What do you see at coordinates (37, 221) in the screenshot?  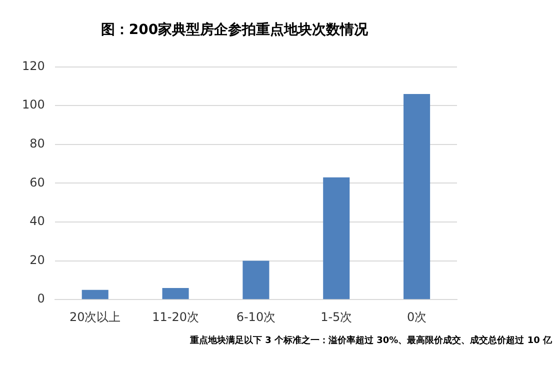 I see `y-tick-label: 40` at bounding box center [37, 221].